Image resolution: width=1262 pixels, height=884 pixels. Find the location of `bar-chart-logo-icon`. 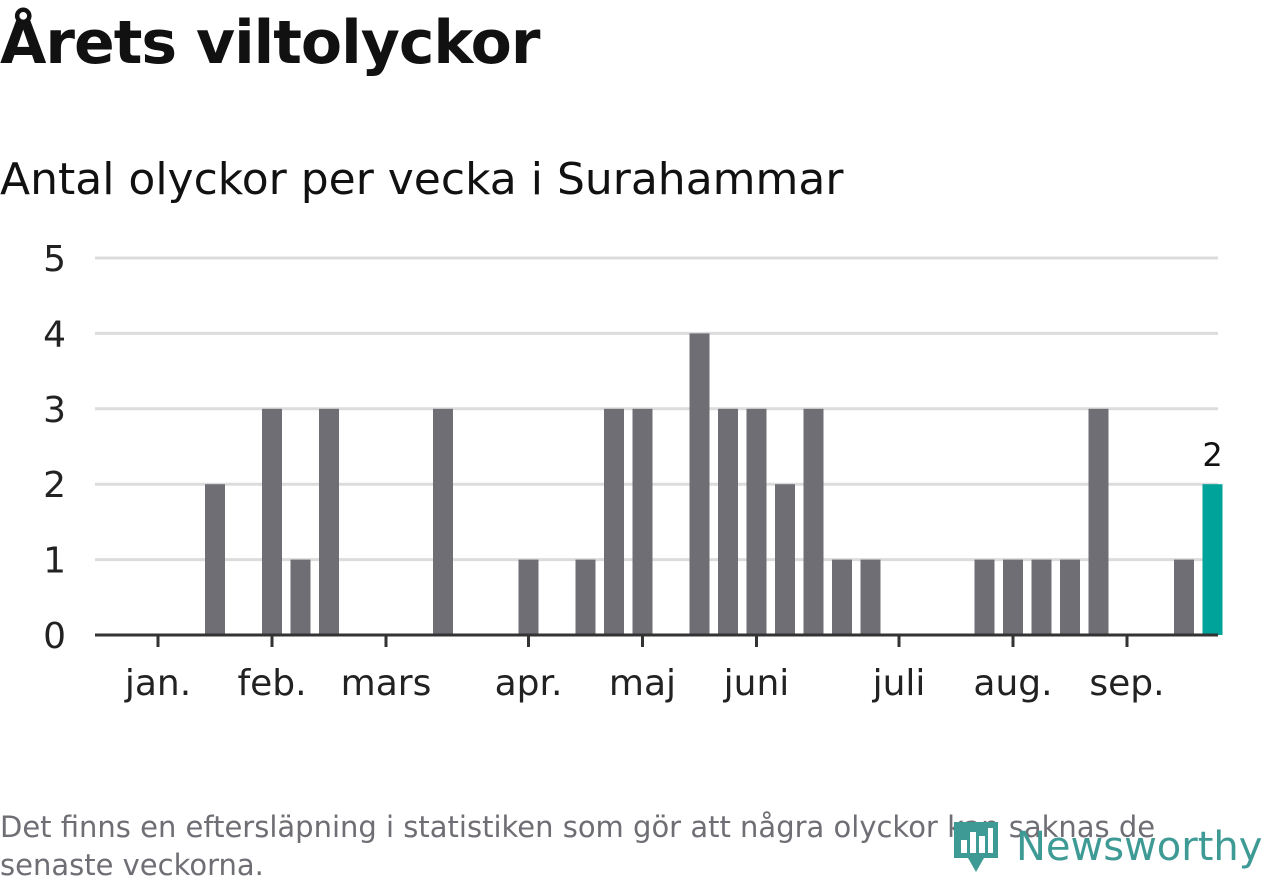

bar-chart-logo-icon is located at coordinates (976, 847).